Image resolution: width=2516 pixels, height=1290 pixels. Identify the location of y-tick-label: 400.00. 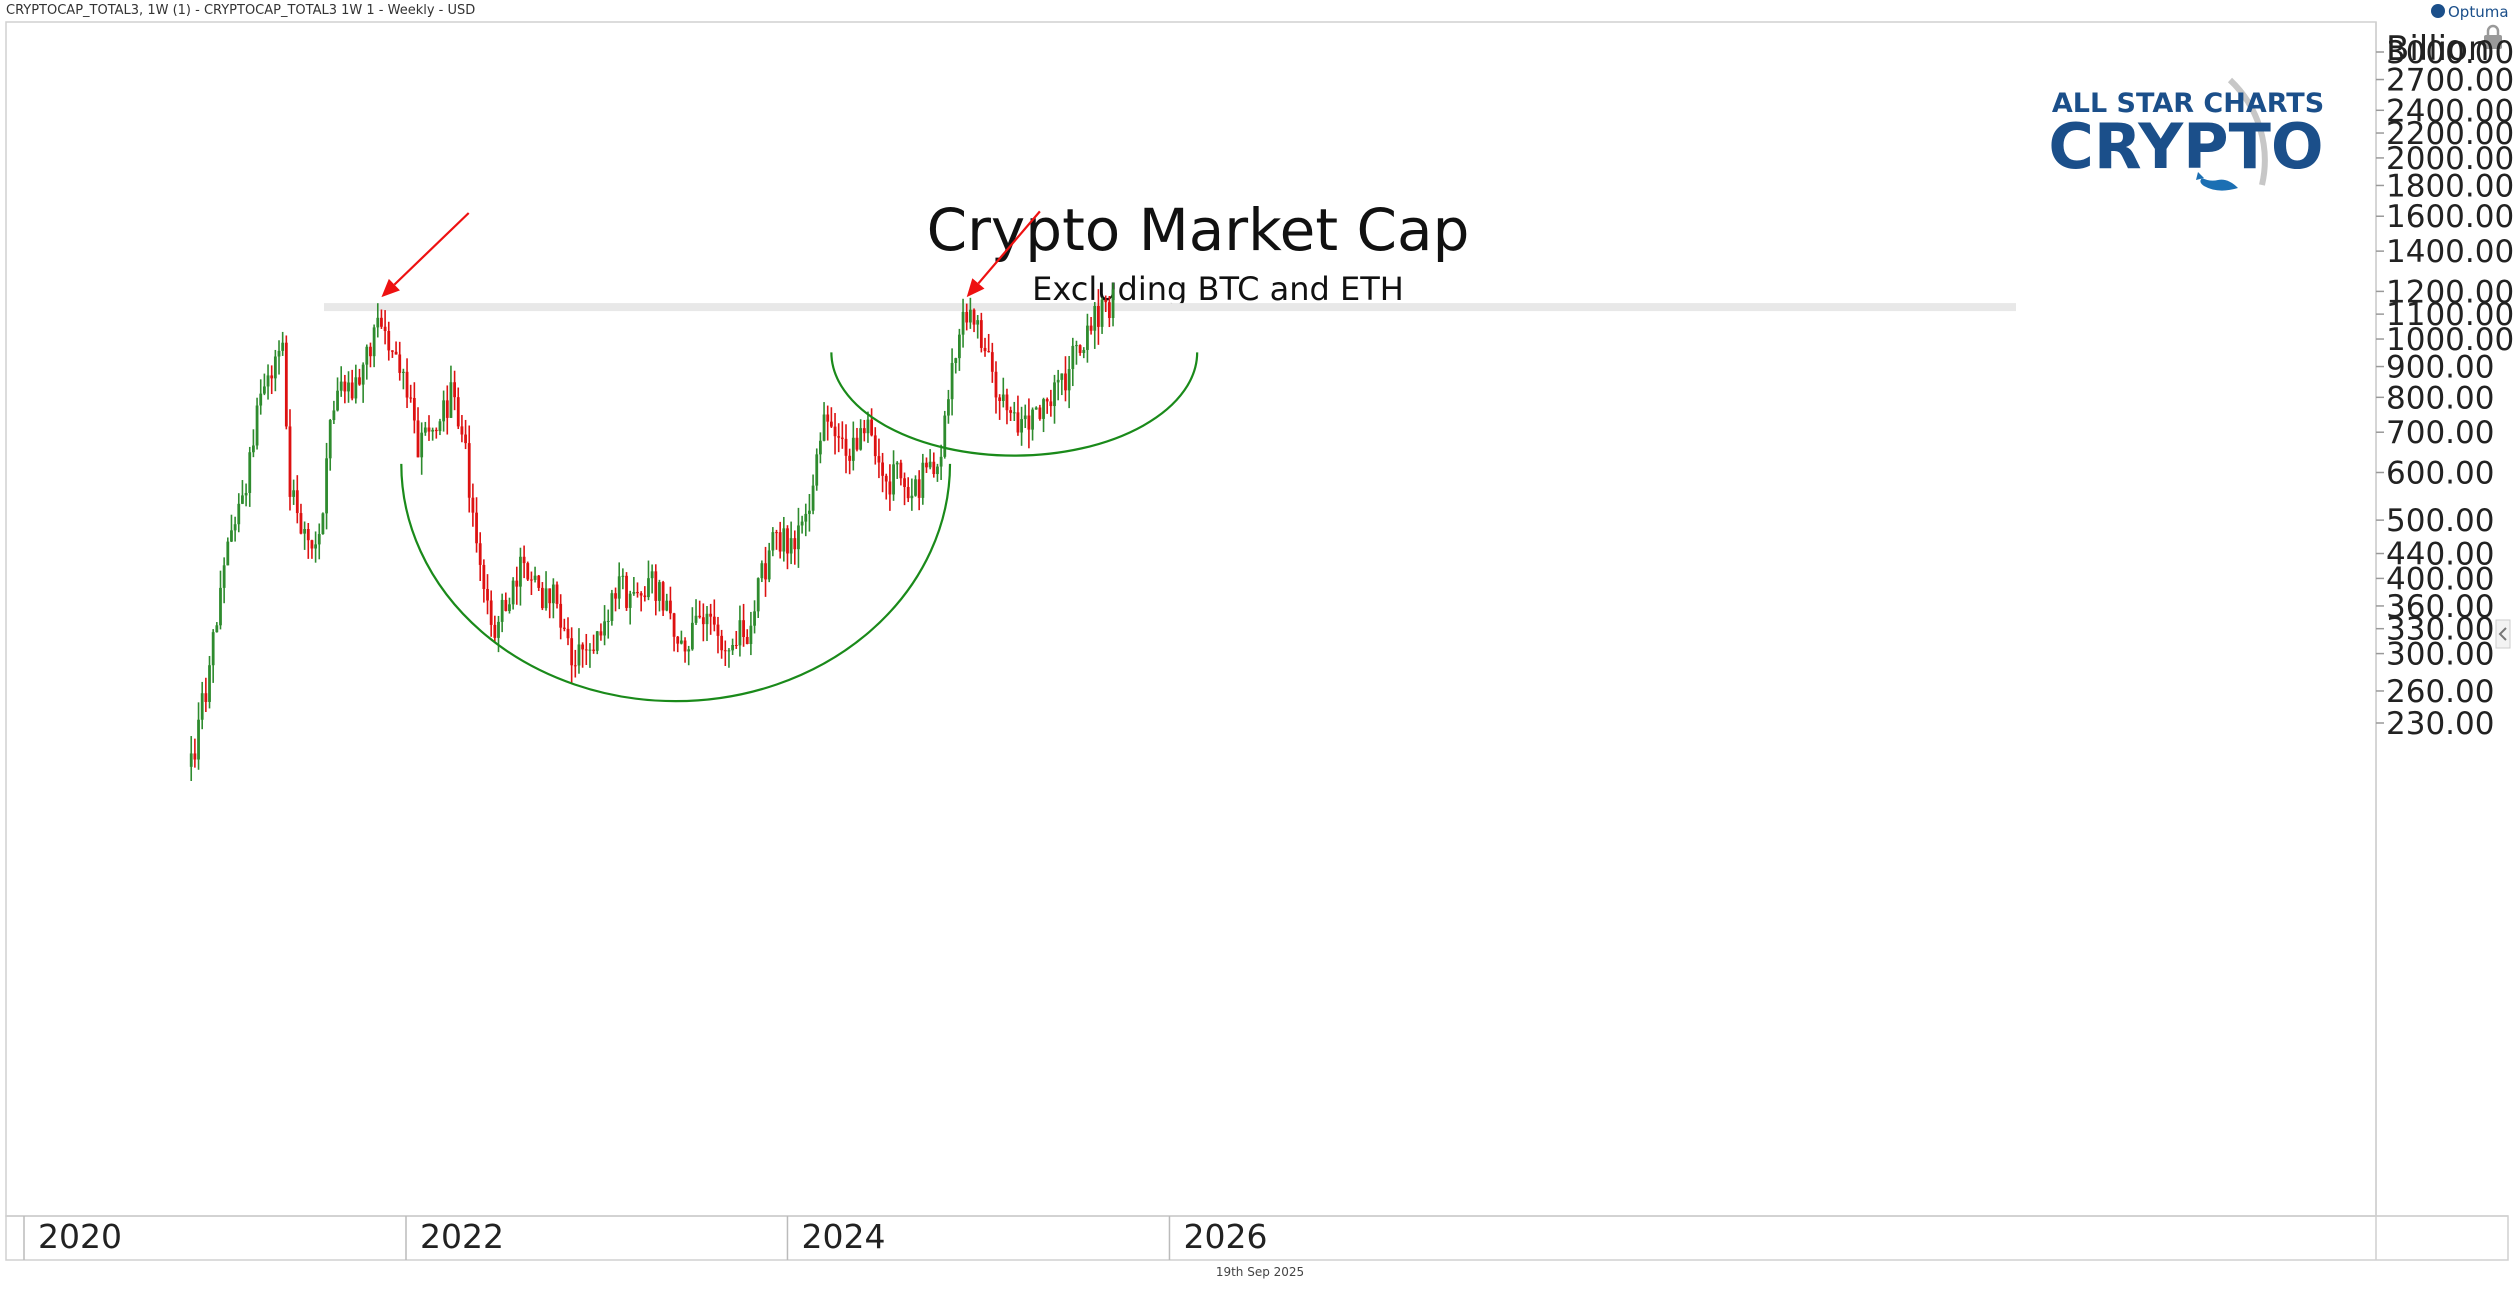
(2440, 579).